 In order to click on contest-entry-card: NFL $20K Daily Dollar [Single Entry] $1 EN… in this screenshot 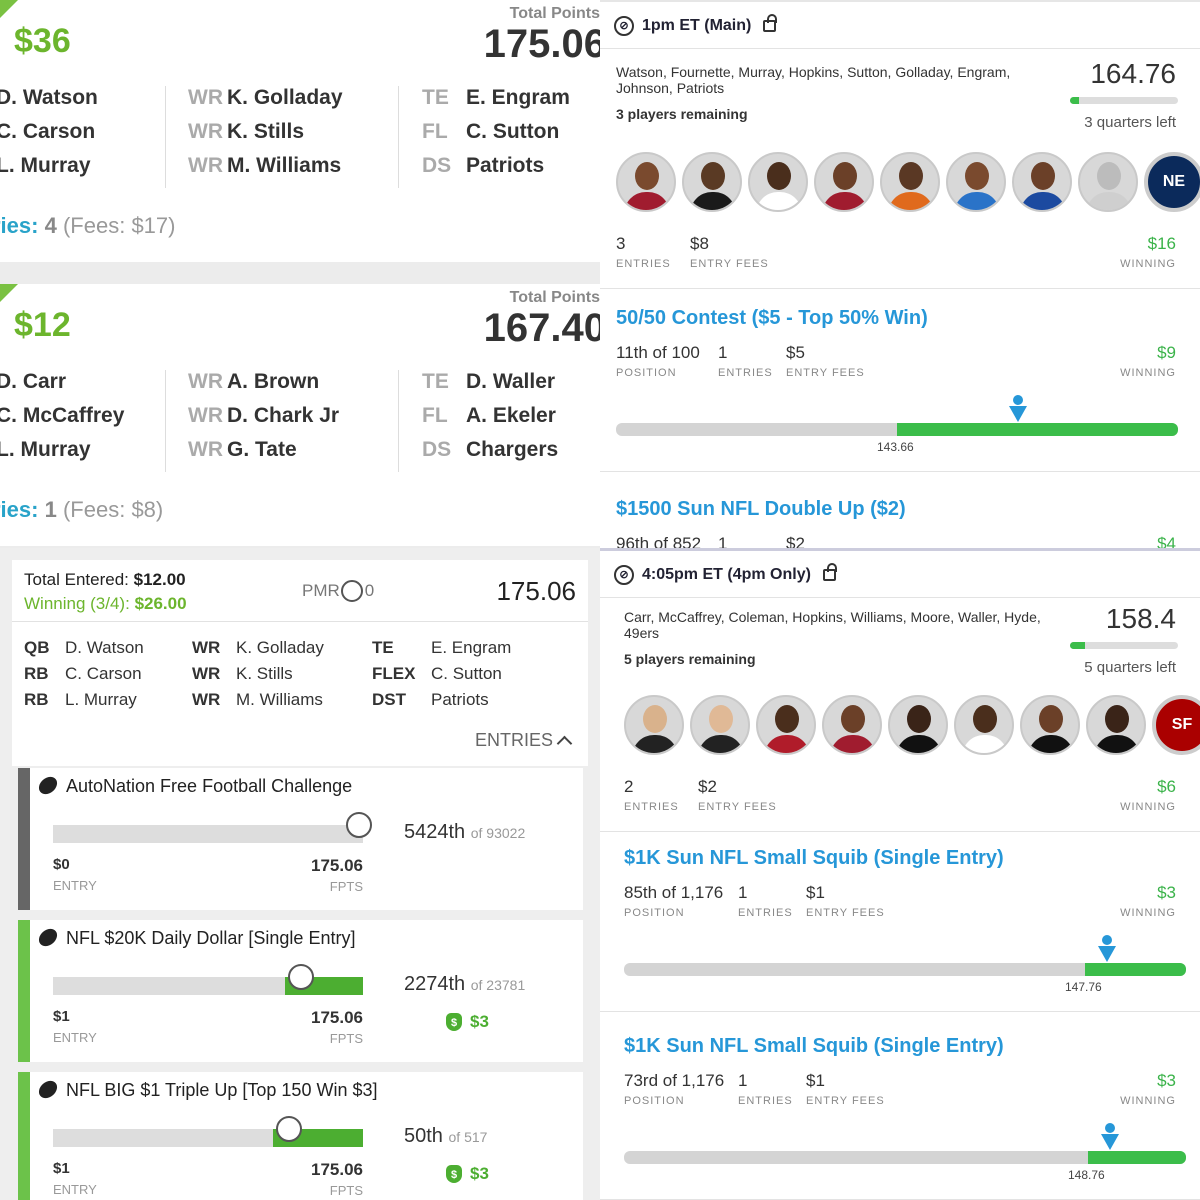, I will do `click(300, 991)`.